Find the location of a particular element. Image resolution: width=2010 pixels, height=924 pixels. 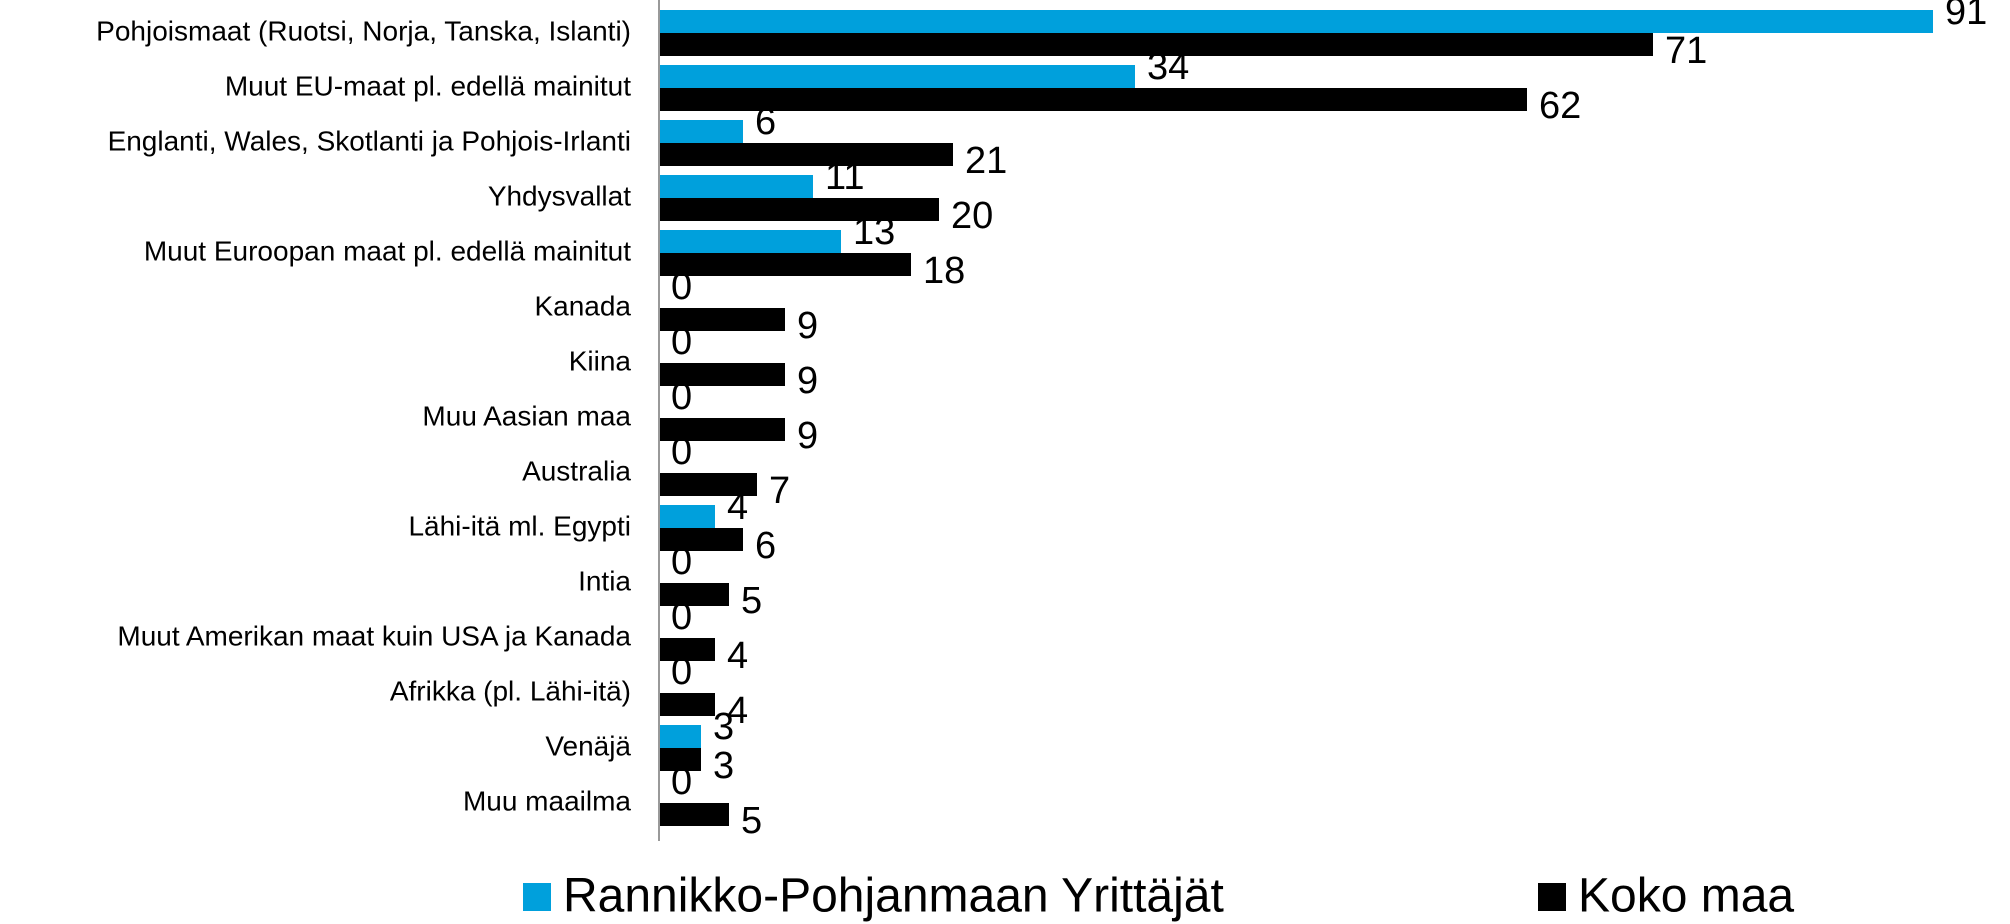

value-label: 34 is located at coordinates (1168, 67).